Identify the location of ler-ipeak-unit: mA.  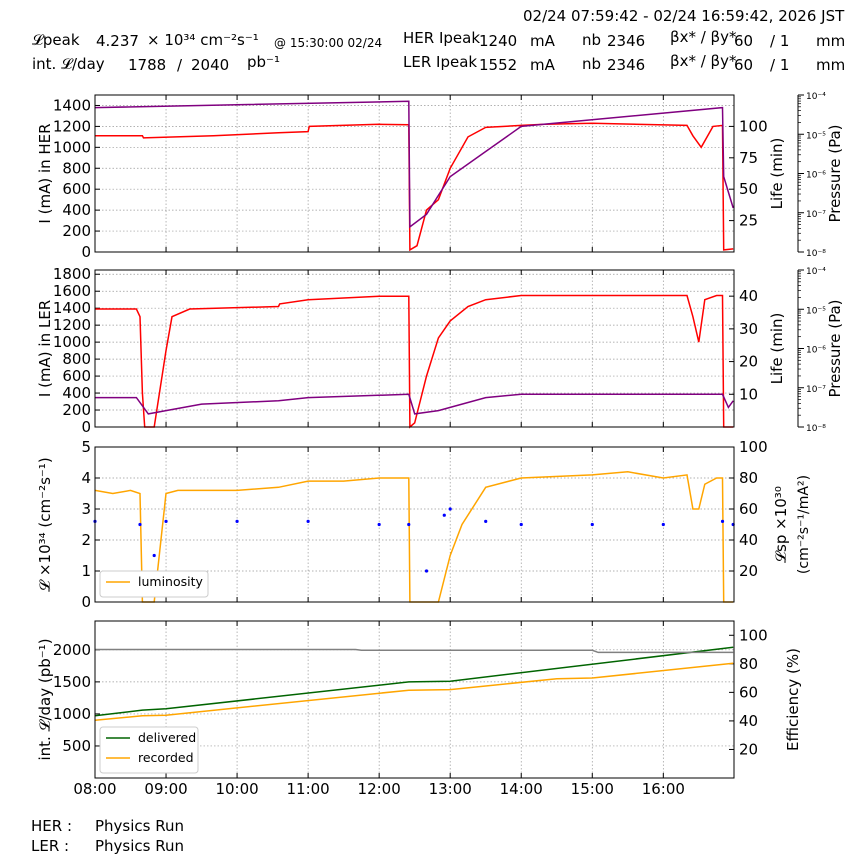
(542, 65).